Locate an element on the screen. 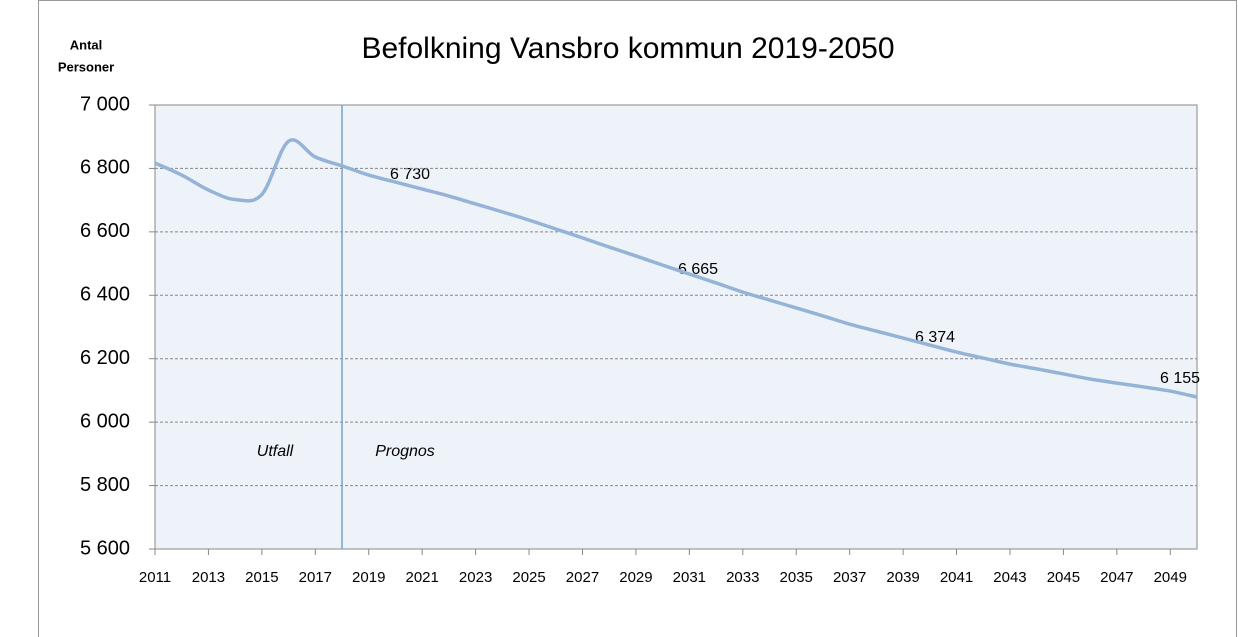  y-tick-label: 5 800 is located at coordinates (105, 485).